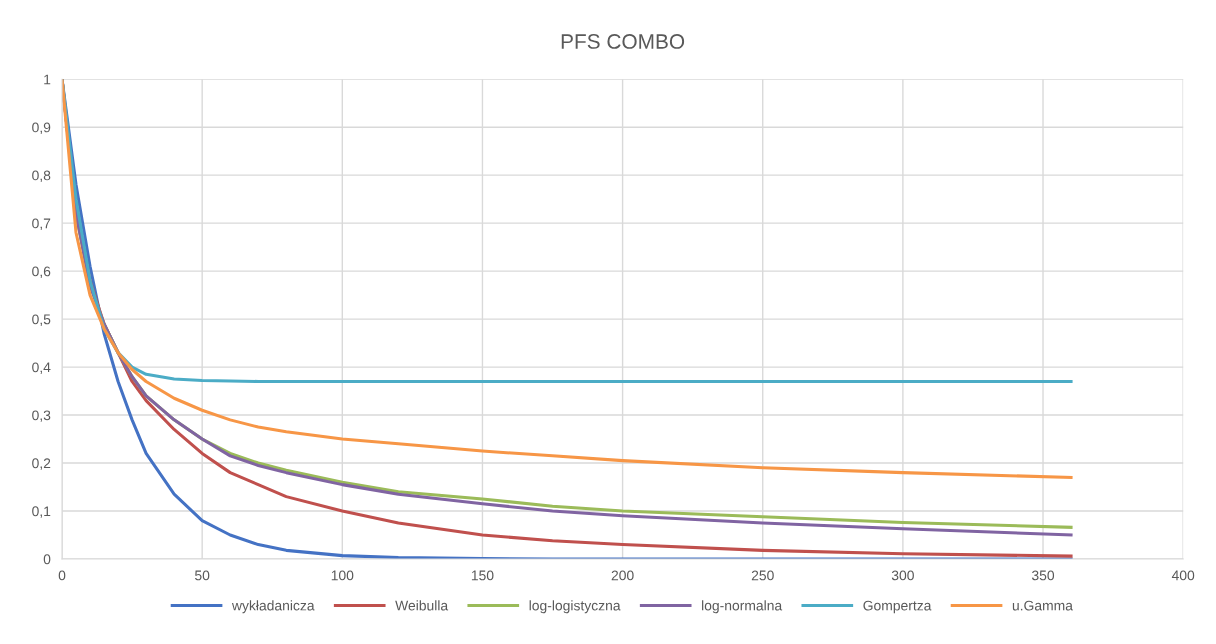 This screenshot has height=644, width=1216. I want to click on legend-label: log-normalna, so click(742, 607).